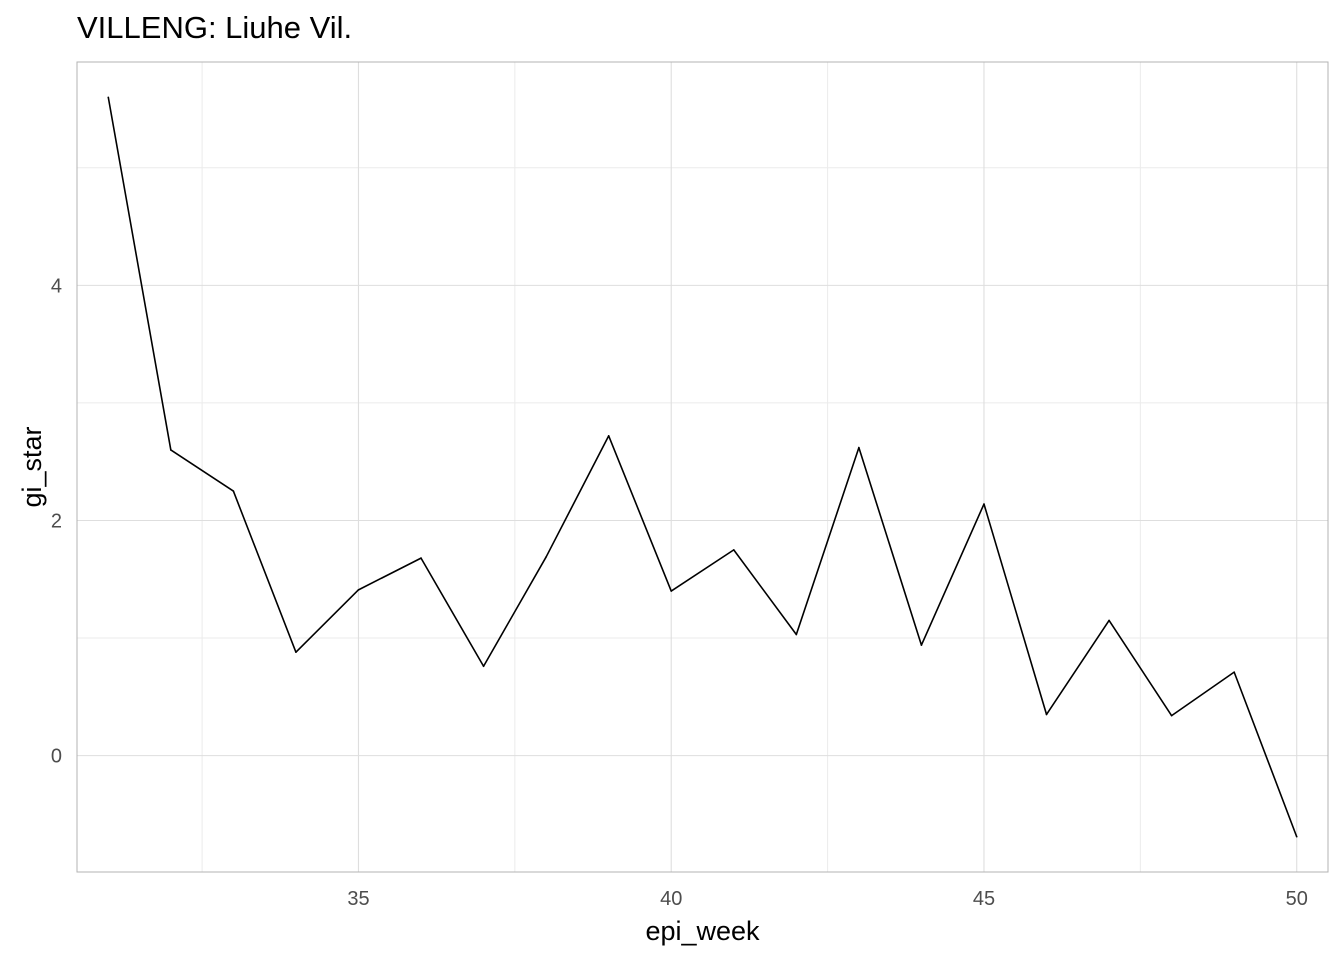  Describe the element at coordinates (1297, 899) in the screenshot. I see `x-tick-label: 50` at that location.